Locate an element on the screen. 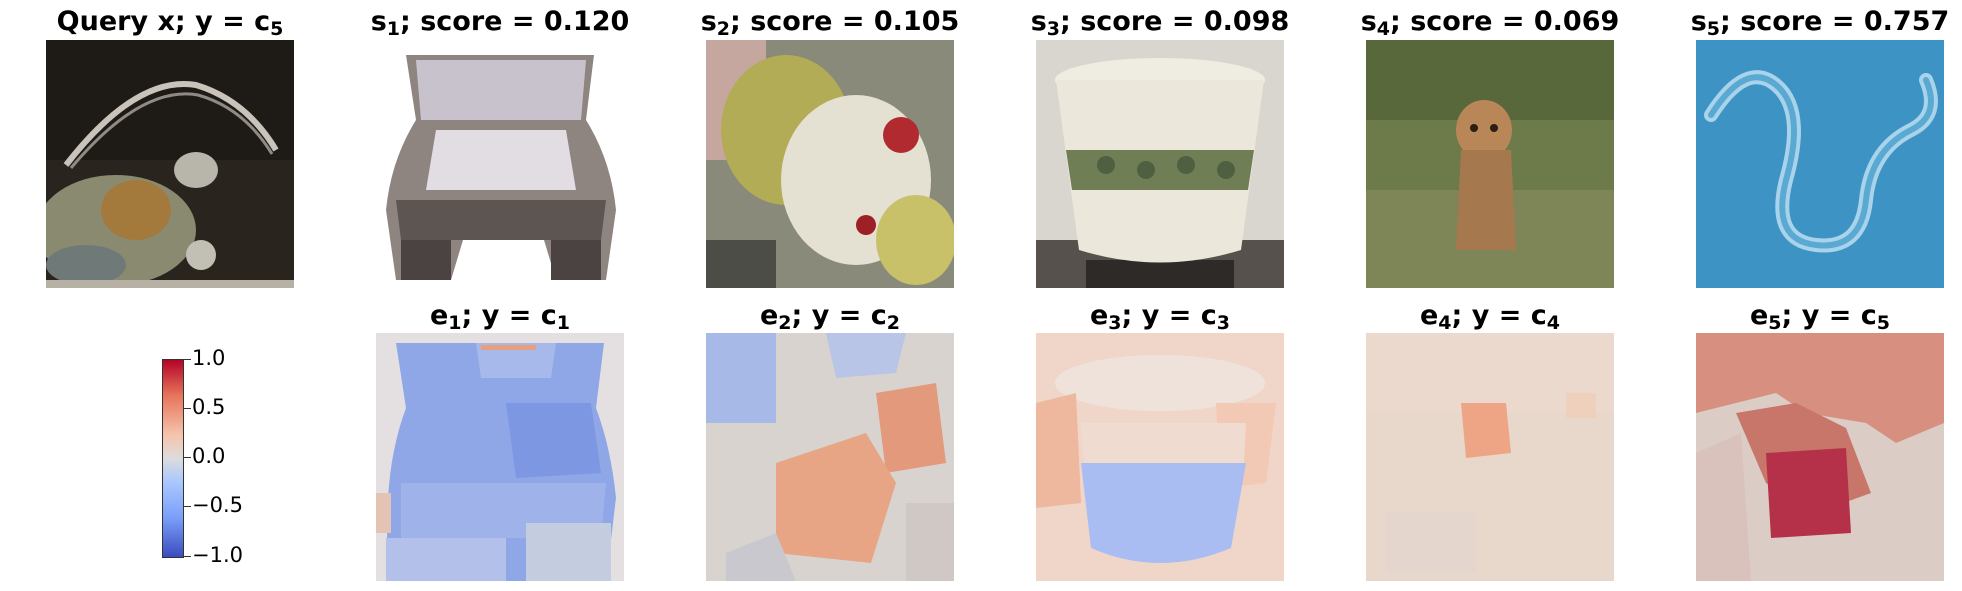 Image resolution: width=1962 pixels, height=591 pixels. sample-3-title: s3; score = 0.098 is located at coordinates (1160, 23).